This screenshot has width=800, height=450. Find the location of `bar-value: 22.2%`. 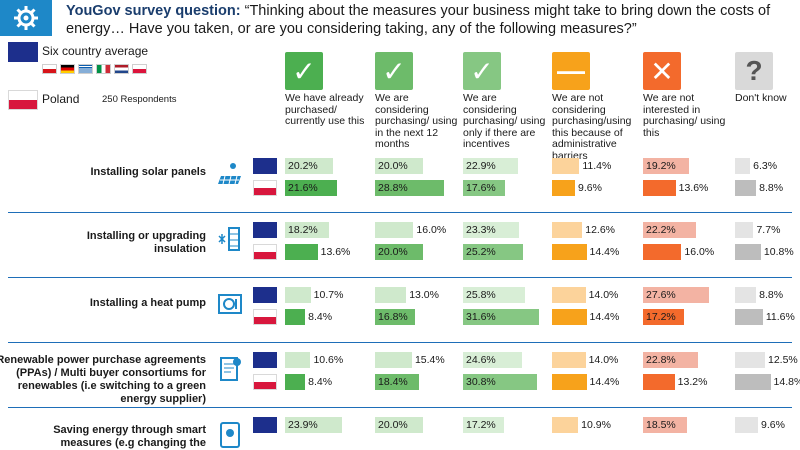

bar-value: 22.2% is located at coordinates (661, 230).